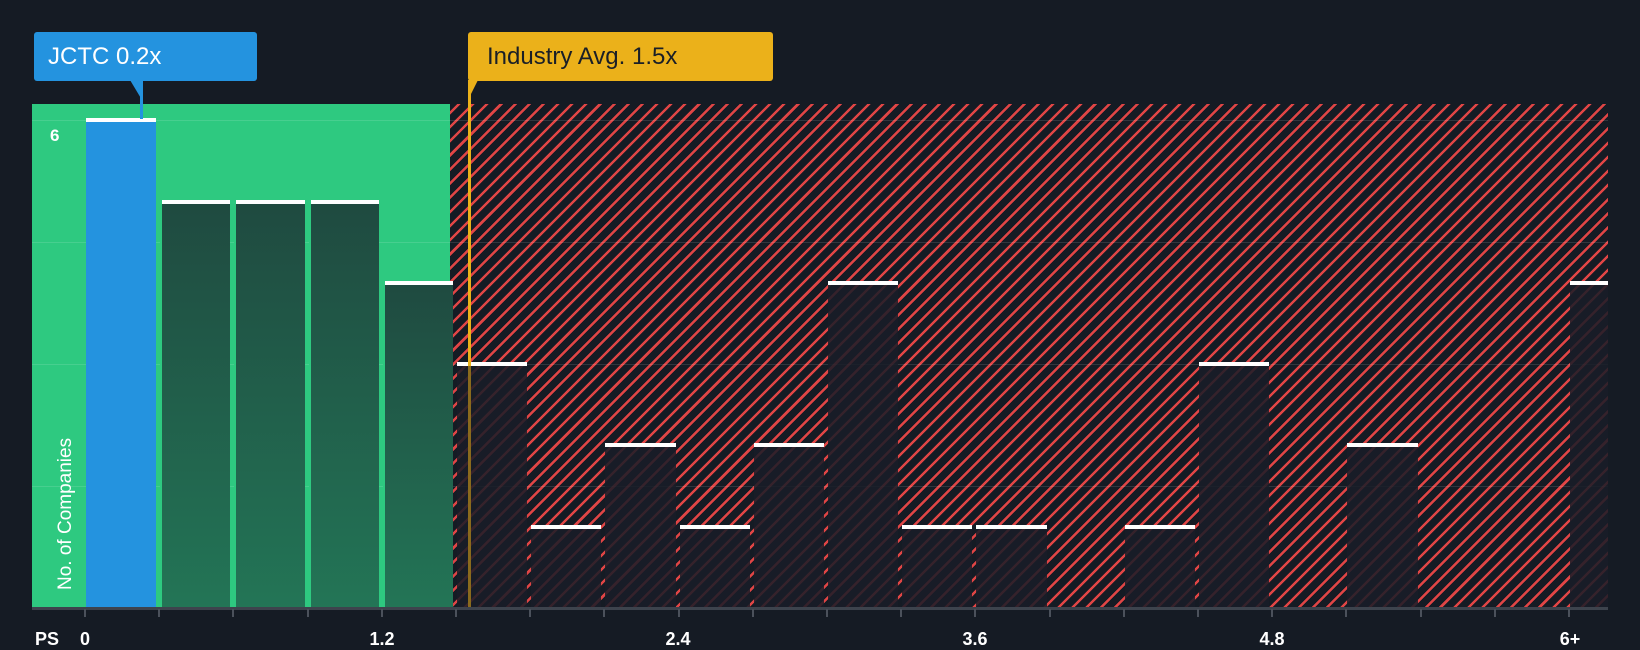 Image resolution: width=1640 pixels, height=650 pixels. I want to click on x-axis-label: 3.6, so click(975, 639).